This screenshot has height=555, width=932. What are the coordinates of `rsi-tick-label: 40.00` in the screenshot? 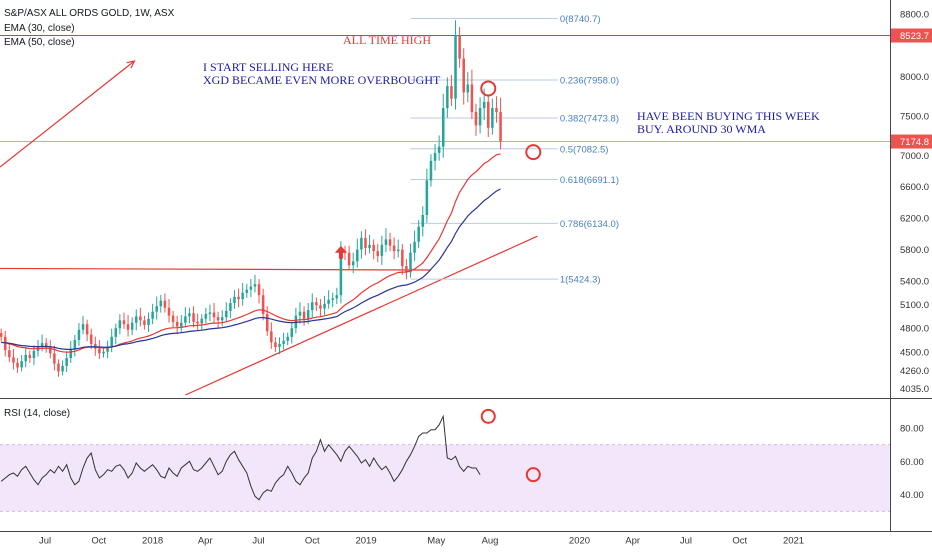 It's located at (912, 495).